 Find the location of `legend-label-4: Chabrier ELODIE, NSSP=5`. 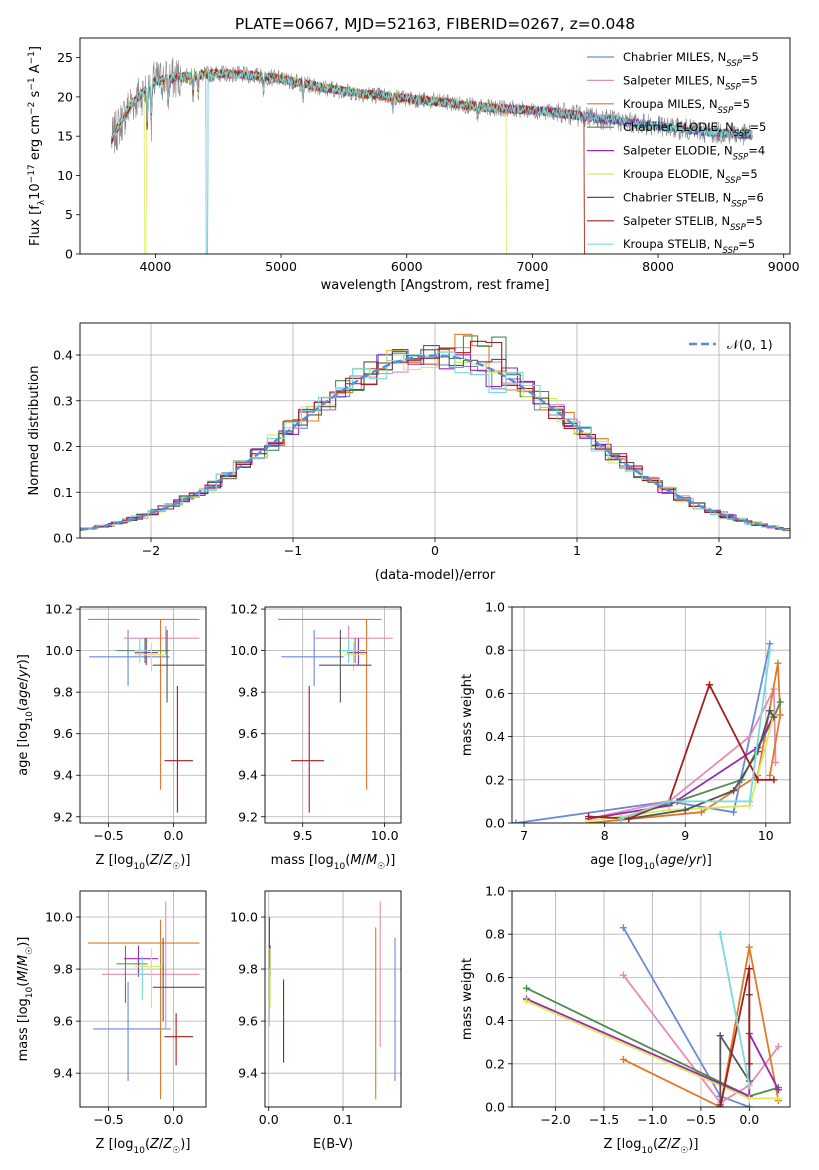

legend-label-4: Chabrier ELODIE, NSSP=5 is located at coordinates (694, 129).